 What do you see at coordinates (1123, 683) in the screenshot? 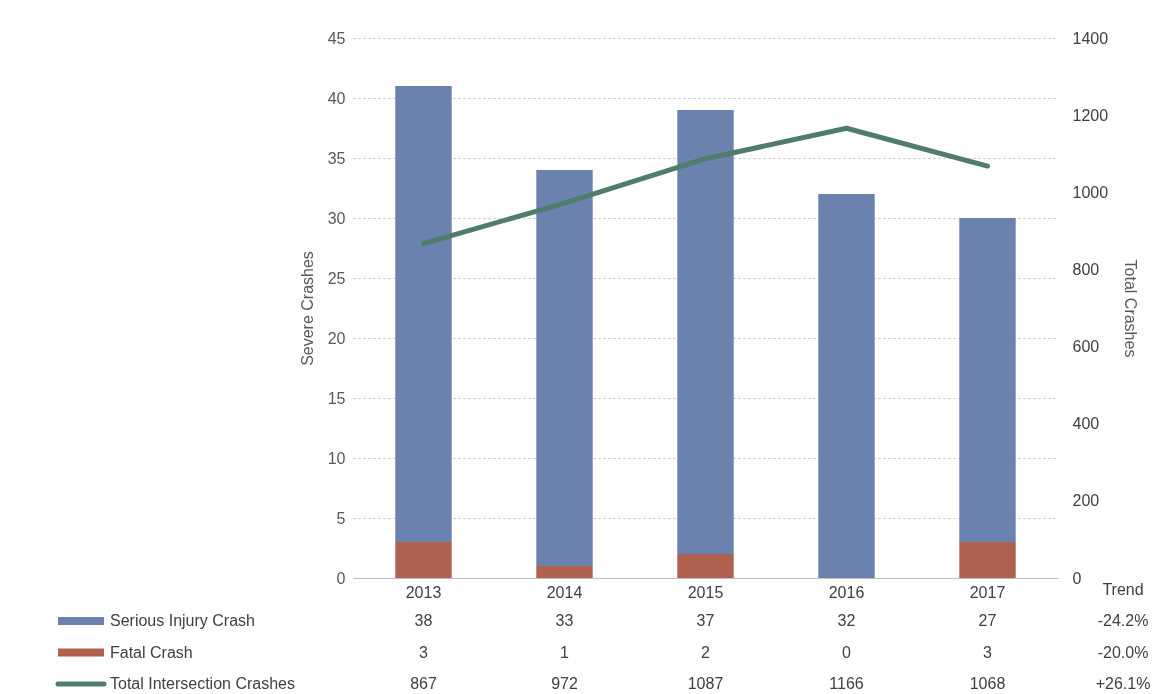
I see `text: +26.1%` at bounding box center [1123, 683].